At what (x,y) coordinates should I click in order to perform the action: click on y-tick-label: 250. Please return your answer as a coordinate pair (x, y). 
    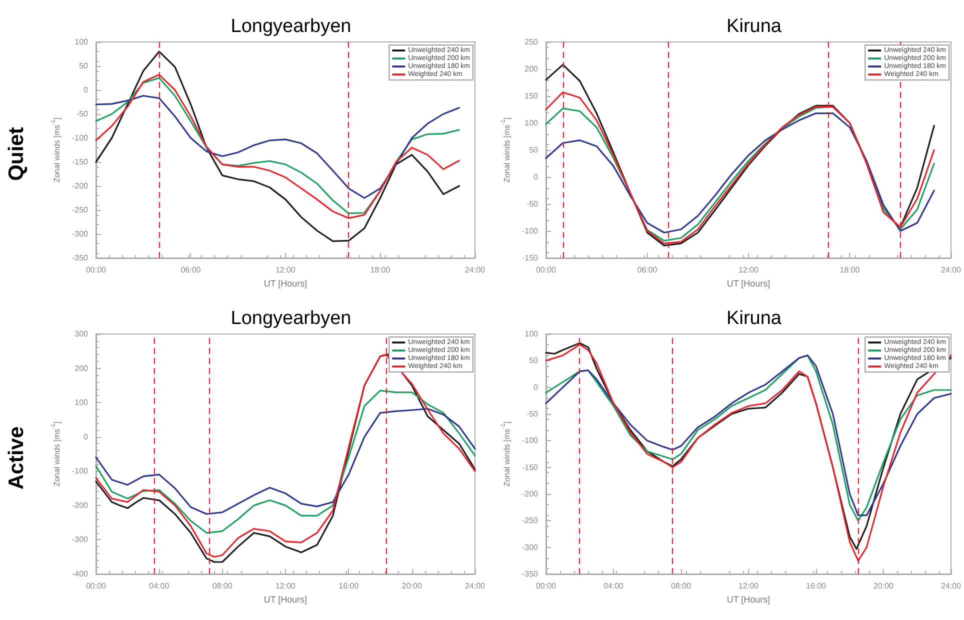
    Looking at the image, I should click on (531, 42).